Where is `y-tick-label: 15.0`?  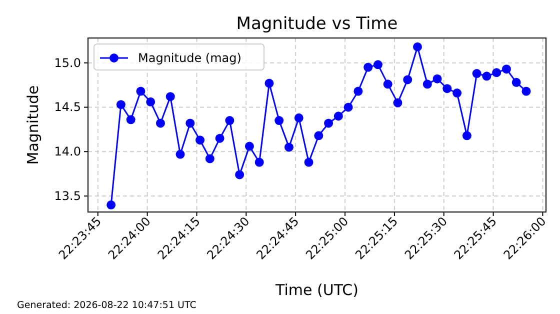 y-tick-label: 15.0 is located at coordinates (67, 63).